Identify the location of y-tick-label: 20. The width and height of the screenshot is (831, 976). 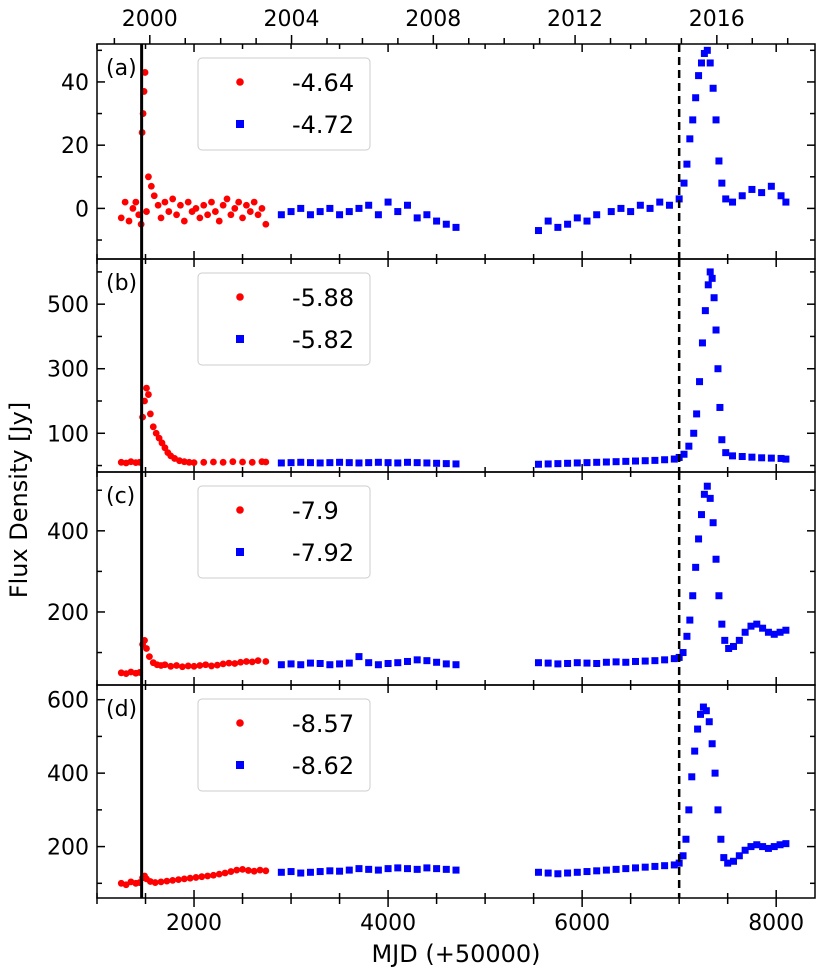
(75, 146).